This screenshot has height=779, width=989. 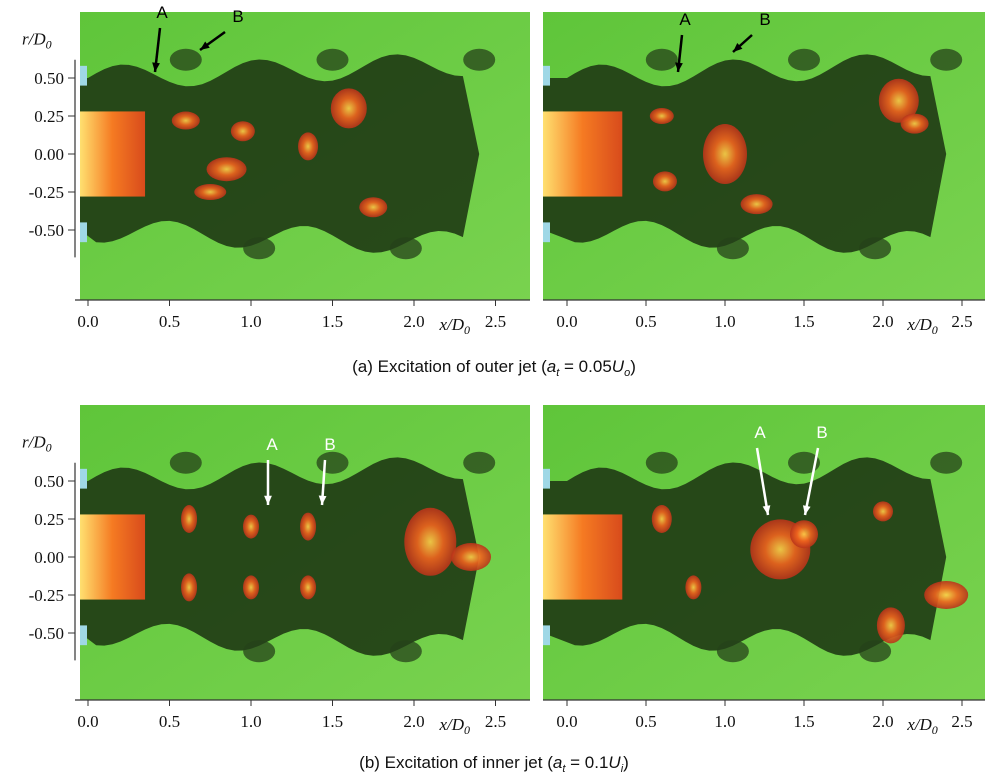 I want to click on y-axis-label-sub: 0, so click(x=49, y=45).